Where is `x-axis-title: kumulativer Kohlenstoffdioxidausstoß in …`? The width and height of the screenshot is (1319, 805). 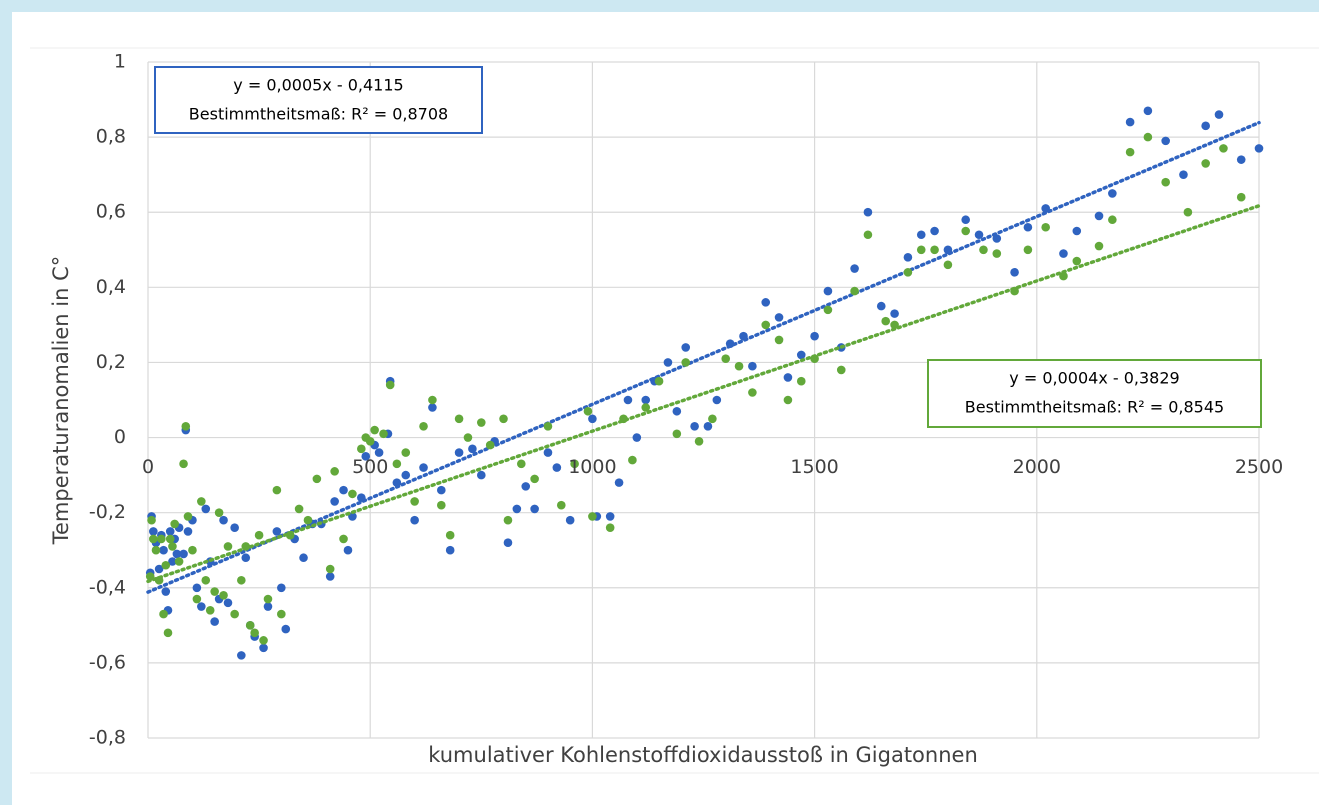
x-axis-title: kumulativer Kohlenstoffdioxidausstoß in … is located at coordinates (703, 755).